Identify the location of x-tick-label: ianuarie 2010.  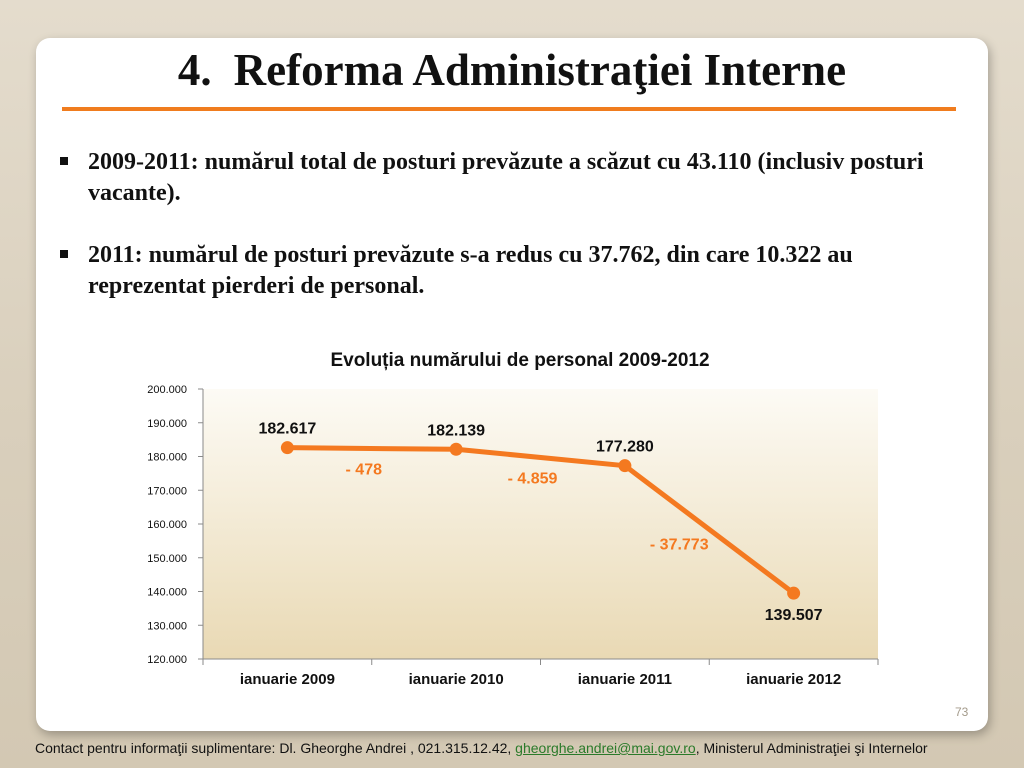
(456, 679).